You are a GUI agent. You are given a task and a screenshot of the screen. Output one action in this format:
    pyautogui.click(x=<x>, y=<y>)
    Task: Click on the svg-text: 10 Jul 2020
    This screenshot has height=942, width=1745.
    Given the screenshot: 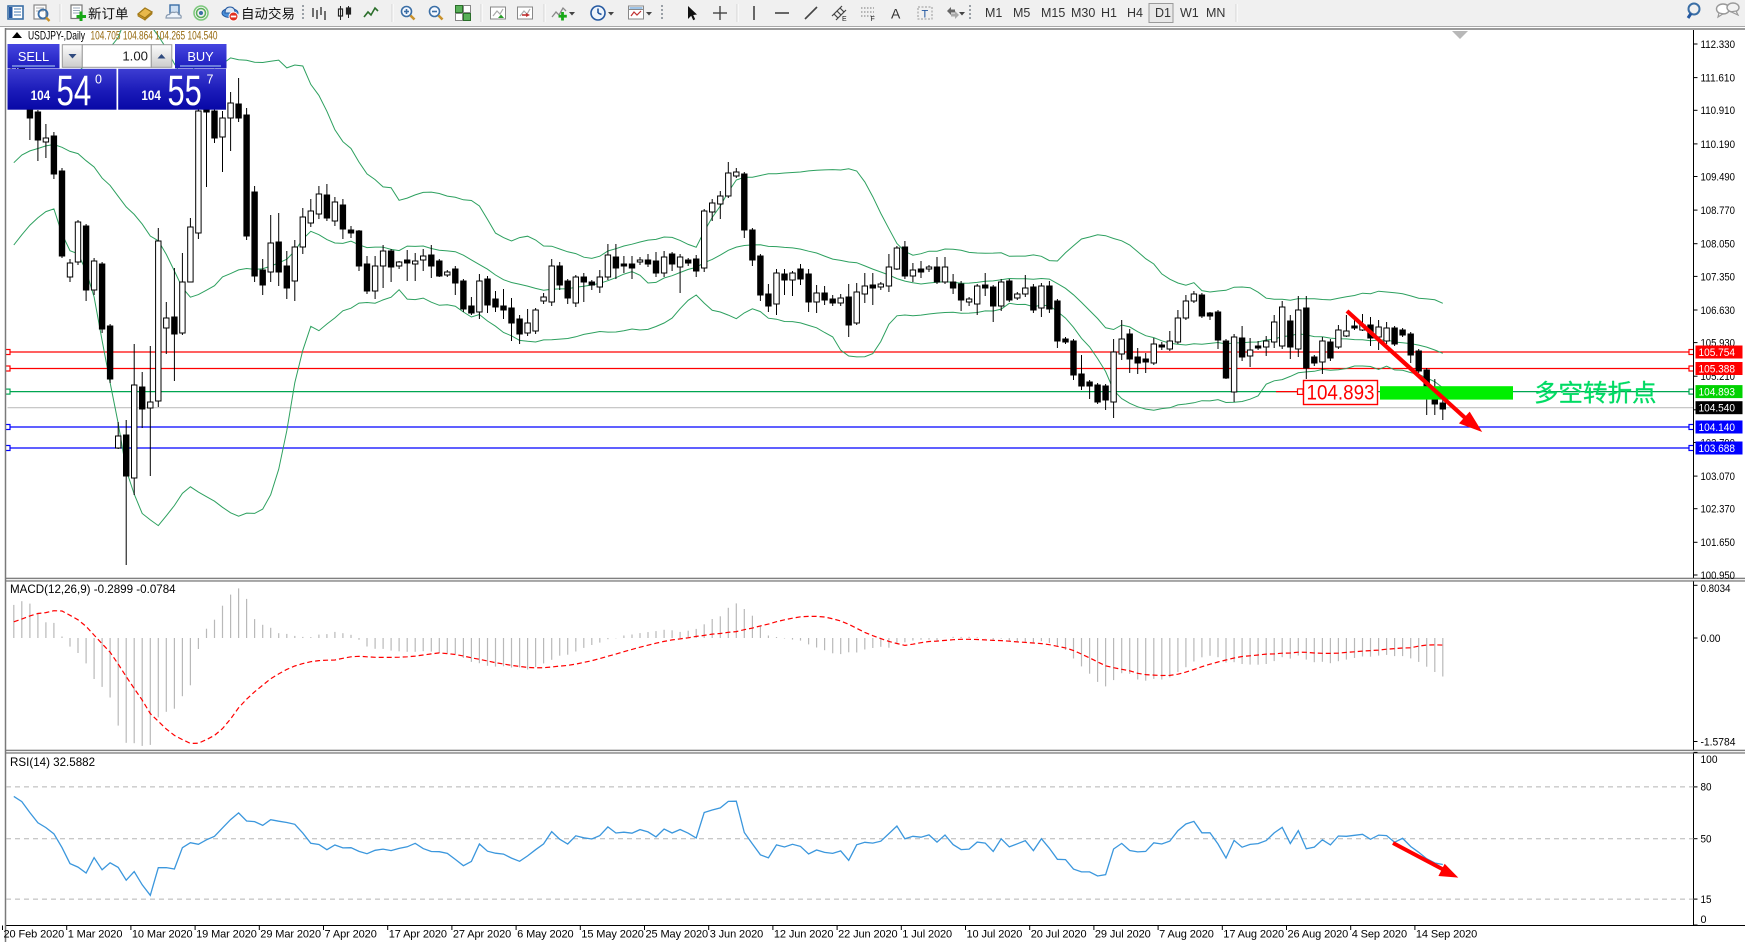 What is the action you would take?
    pyautogui.click(x=995, y=935)
    